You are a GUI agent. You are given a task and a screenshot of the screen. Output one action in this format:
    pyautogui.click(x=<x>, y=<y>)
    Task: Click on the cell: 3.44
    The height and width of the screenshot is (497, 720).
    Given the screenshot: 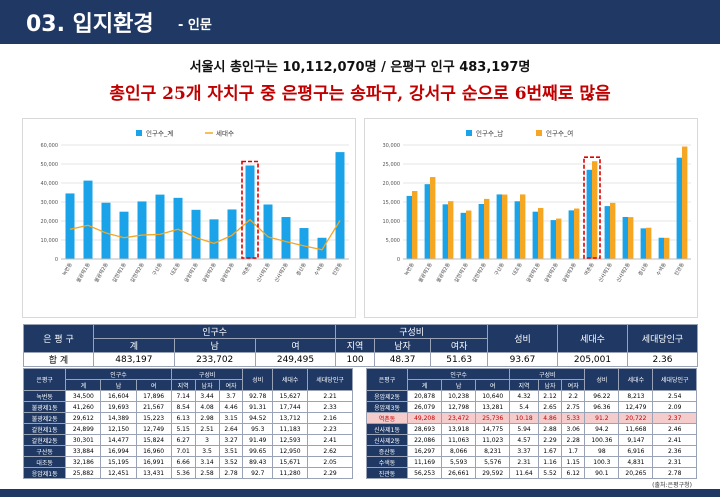 What is the action you would take?
    pyautogui.click(x=207, y=396)
    